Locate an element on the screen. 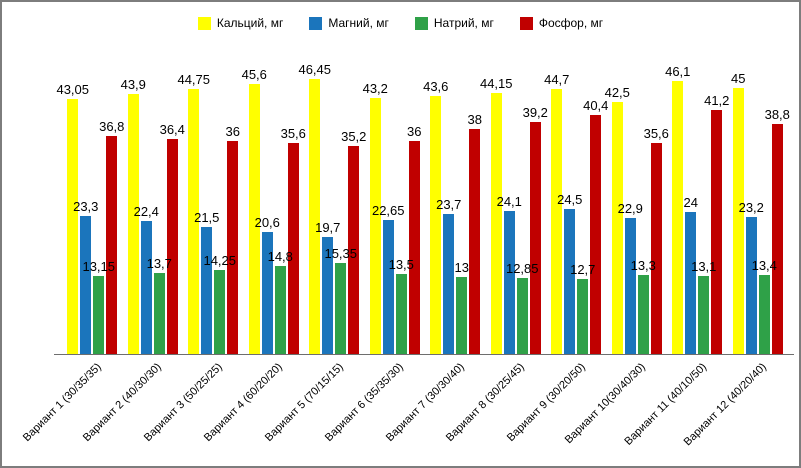 This screenshot has width=801, height=468. bar-value-label: 24,1 is located at coordinates (509, 201).